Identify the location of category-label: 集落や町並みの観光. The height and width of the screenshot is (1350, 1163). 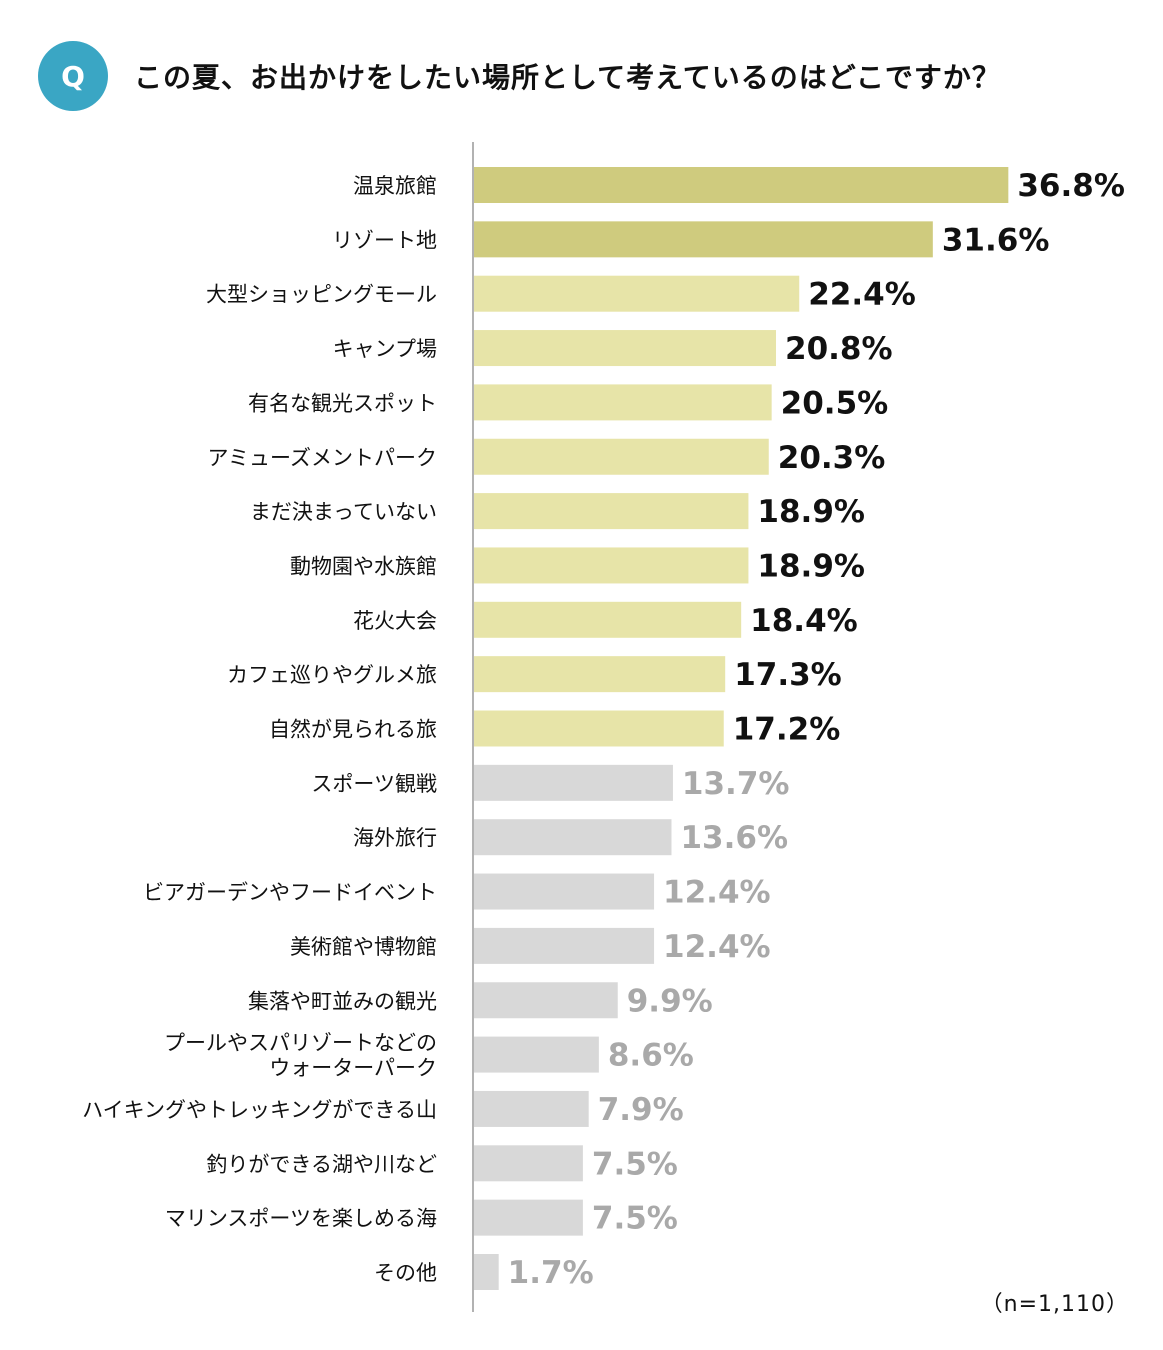
(342, 1001).